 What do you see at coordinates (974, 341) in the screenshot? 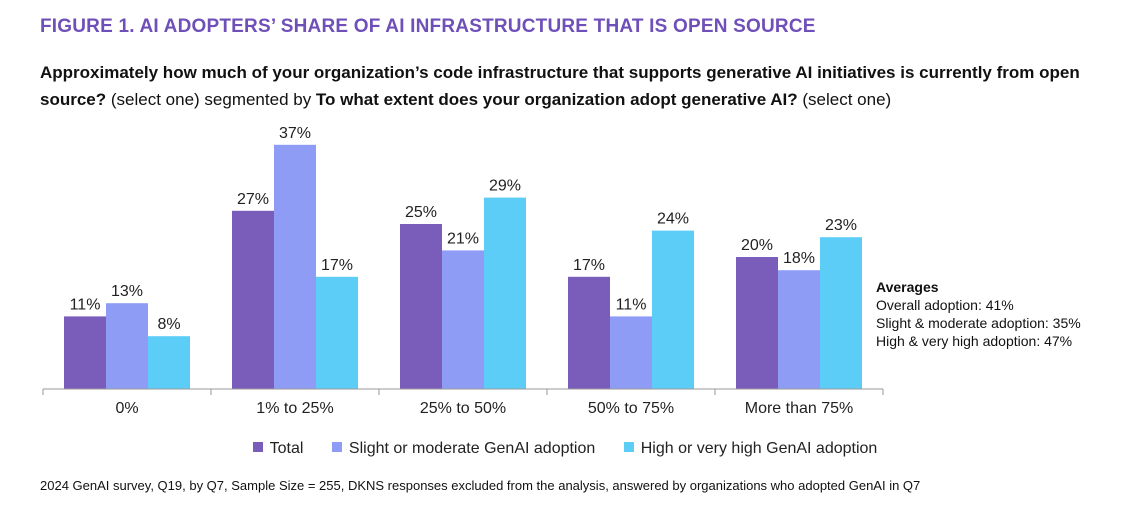
I see `average-high-very-high: High & very high adoption: 47%` at bounding box center [974, 341].